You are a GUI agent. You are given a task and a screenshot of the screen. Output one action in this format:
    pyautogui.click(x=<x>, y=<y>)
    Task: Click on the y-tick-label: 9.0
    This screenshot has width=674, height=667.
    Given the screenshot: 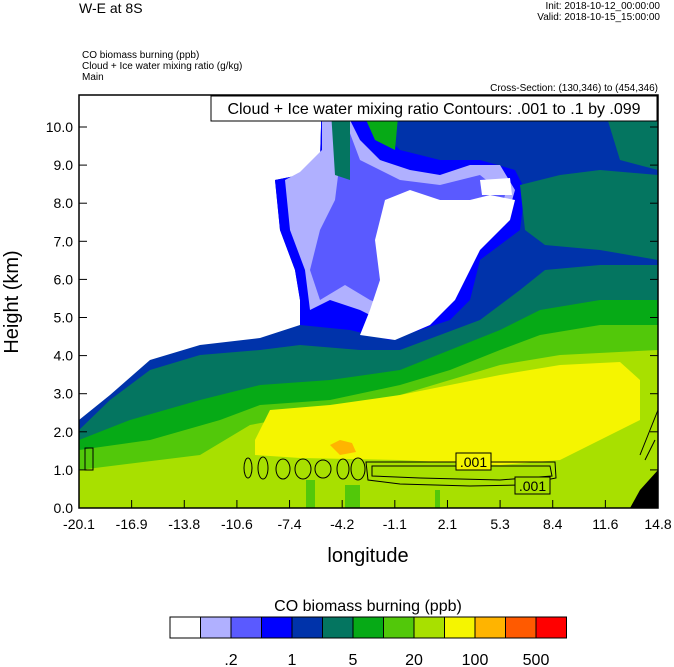 What is the action you would take?
    pyautogui.click(x=64, y=165)
    